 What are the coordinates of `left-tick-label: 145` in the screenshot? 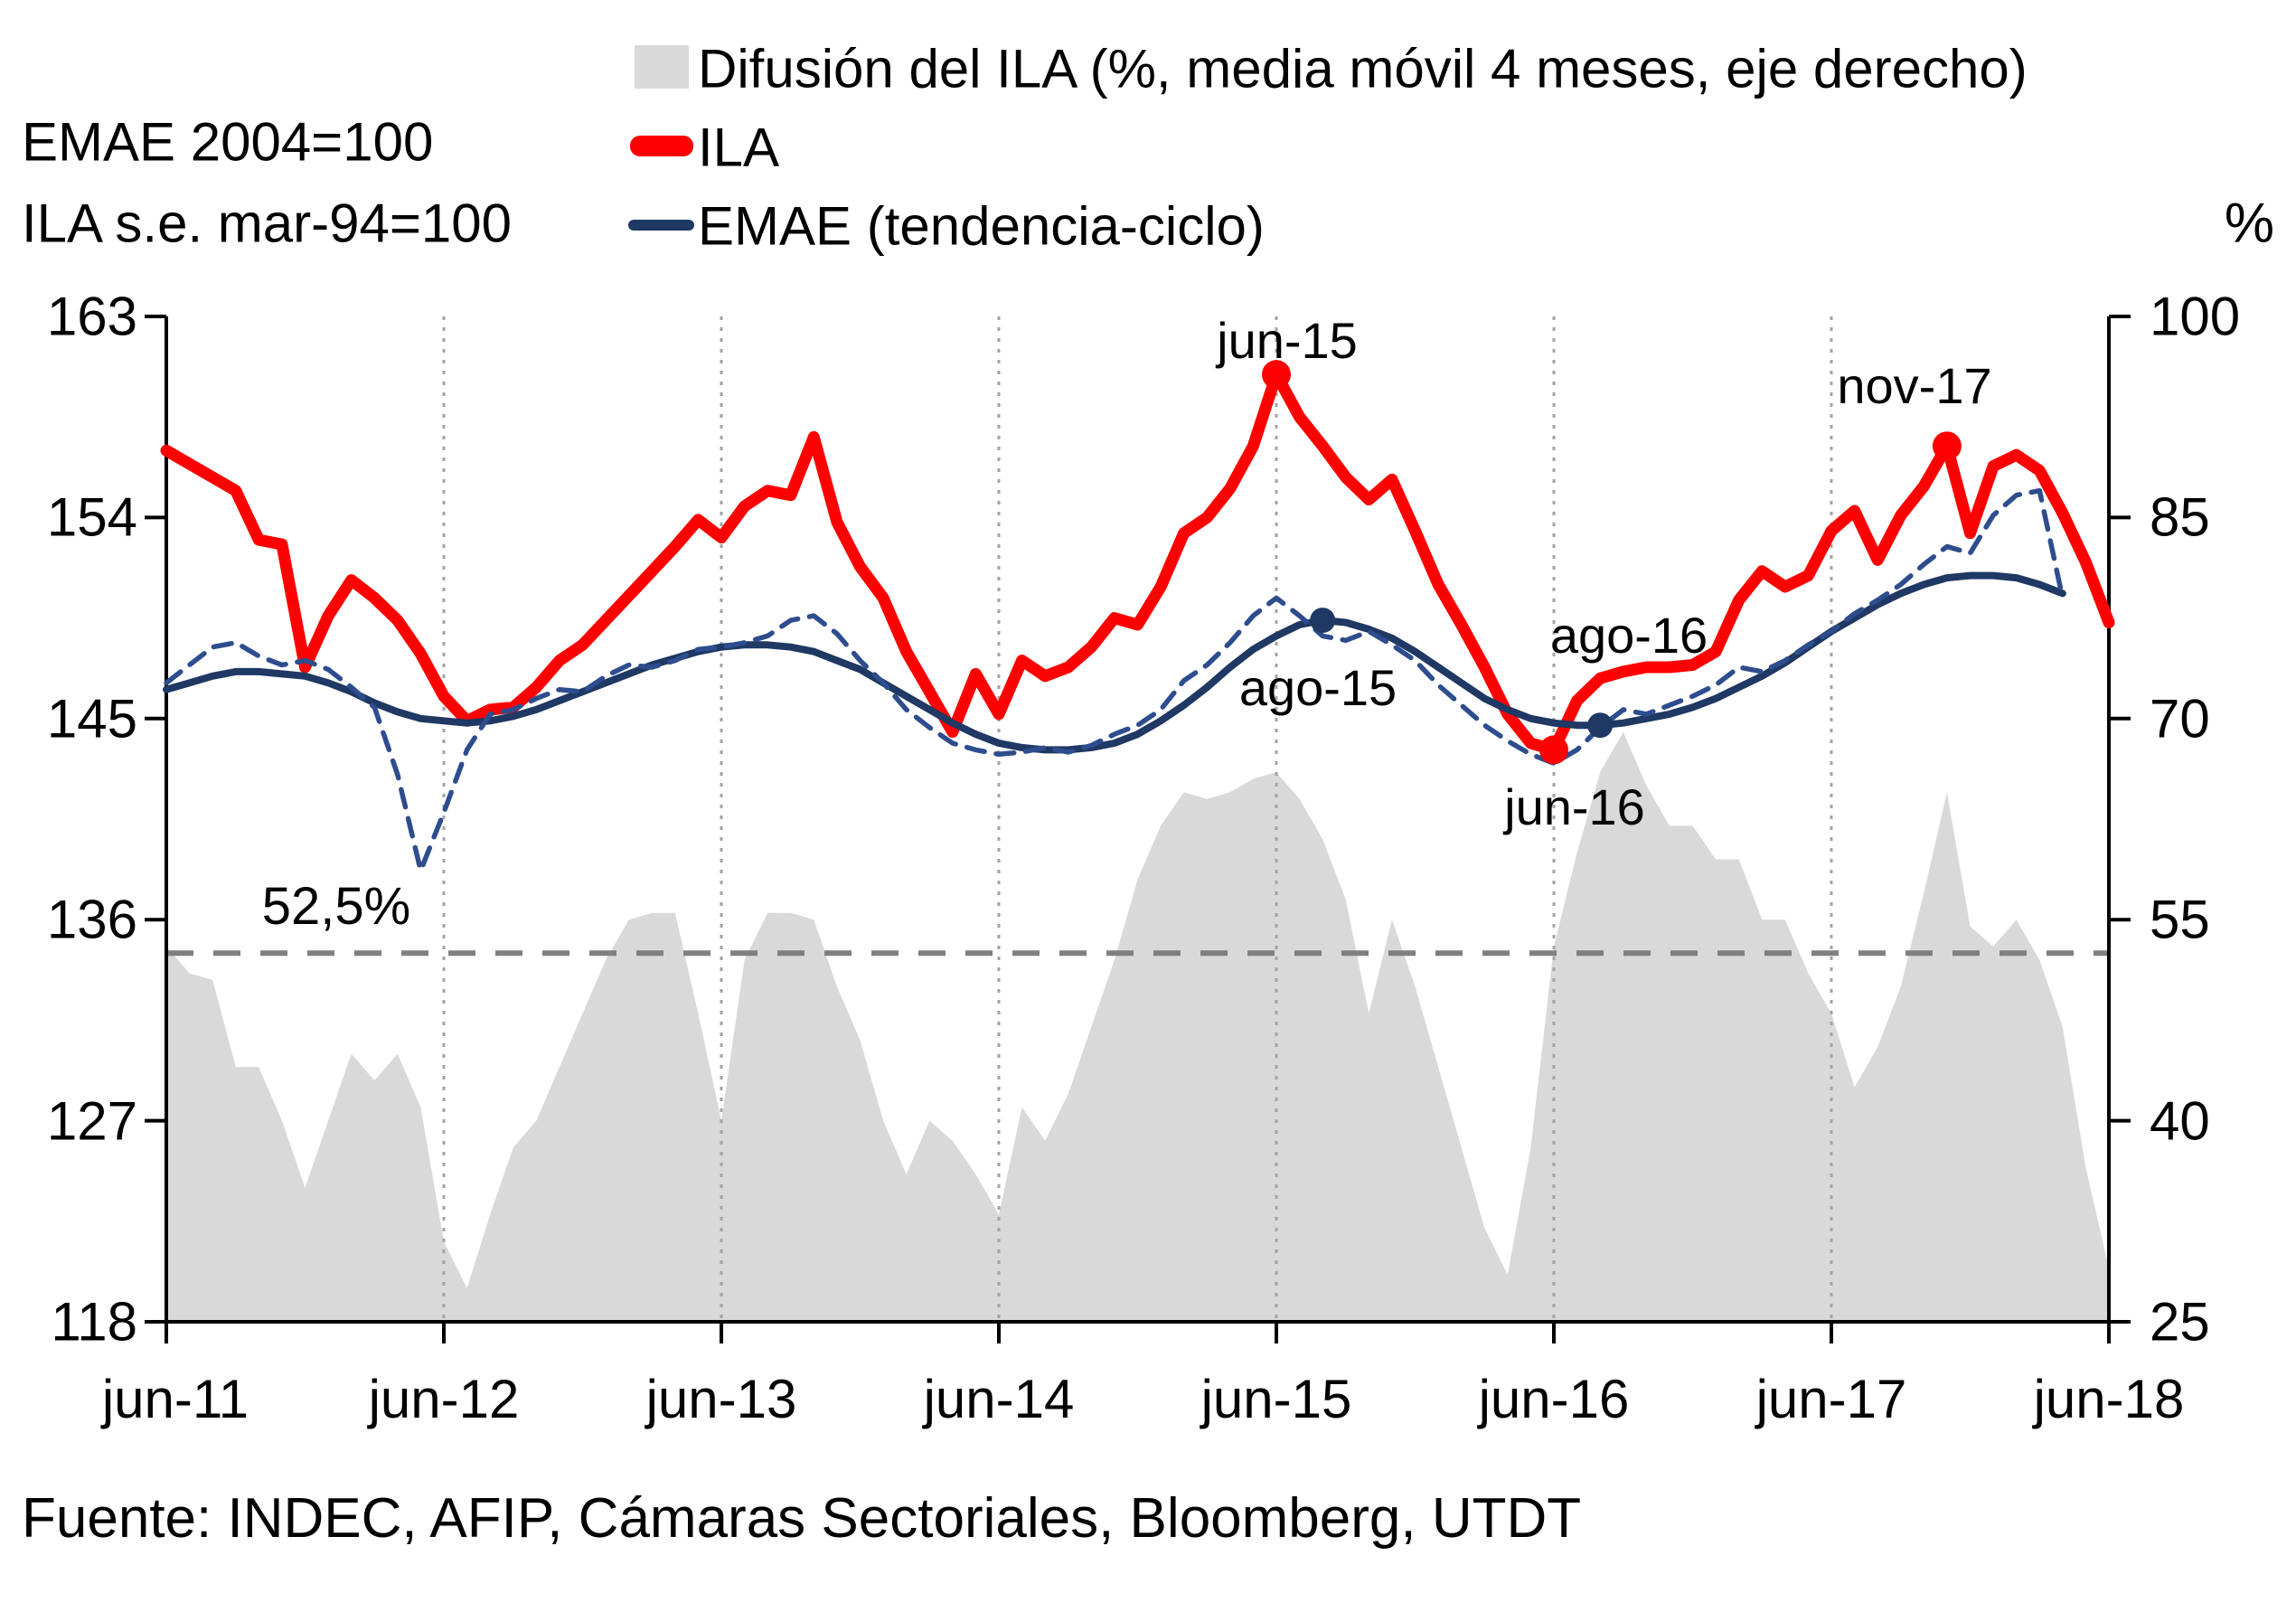 It's located at (92, 719).